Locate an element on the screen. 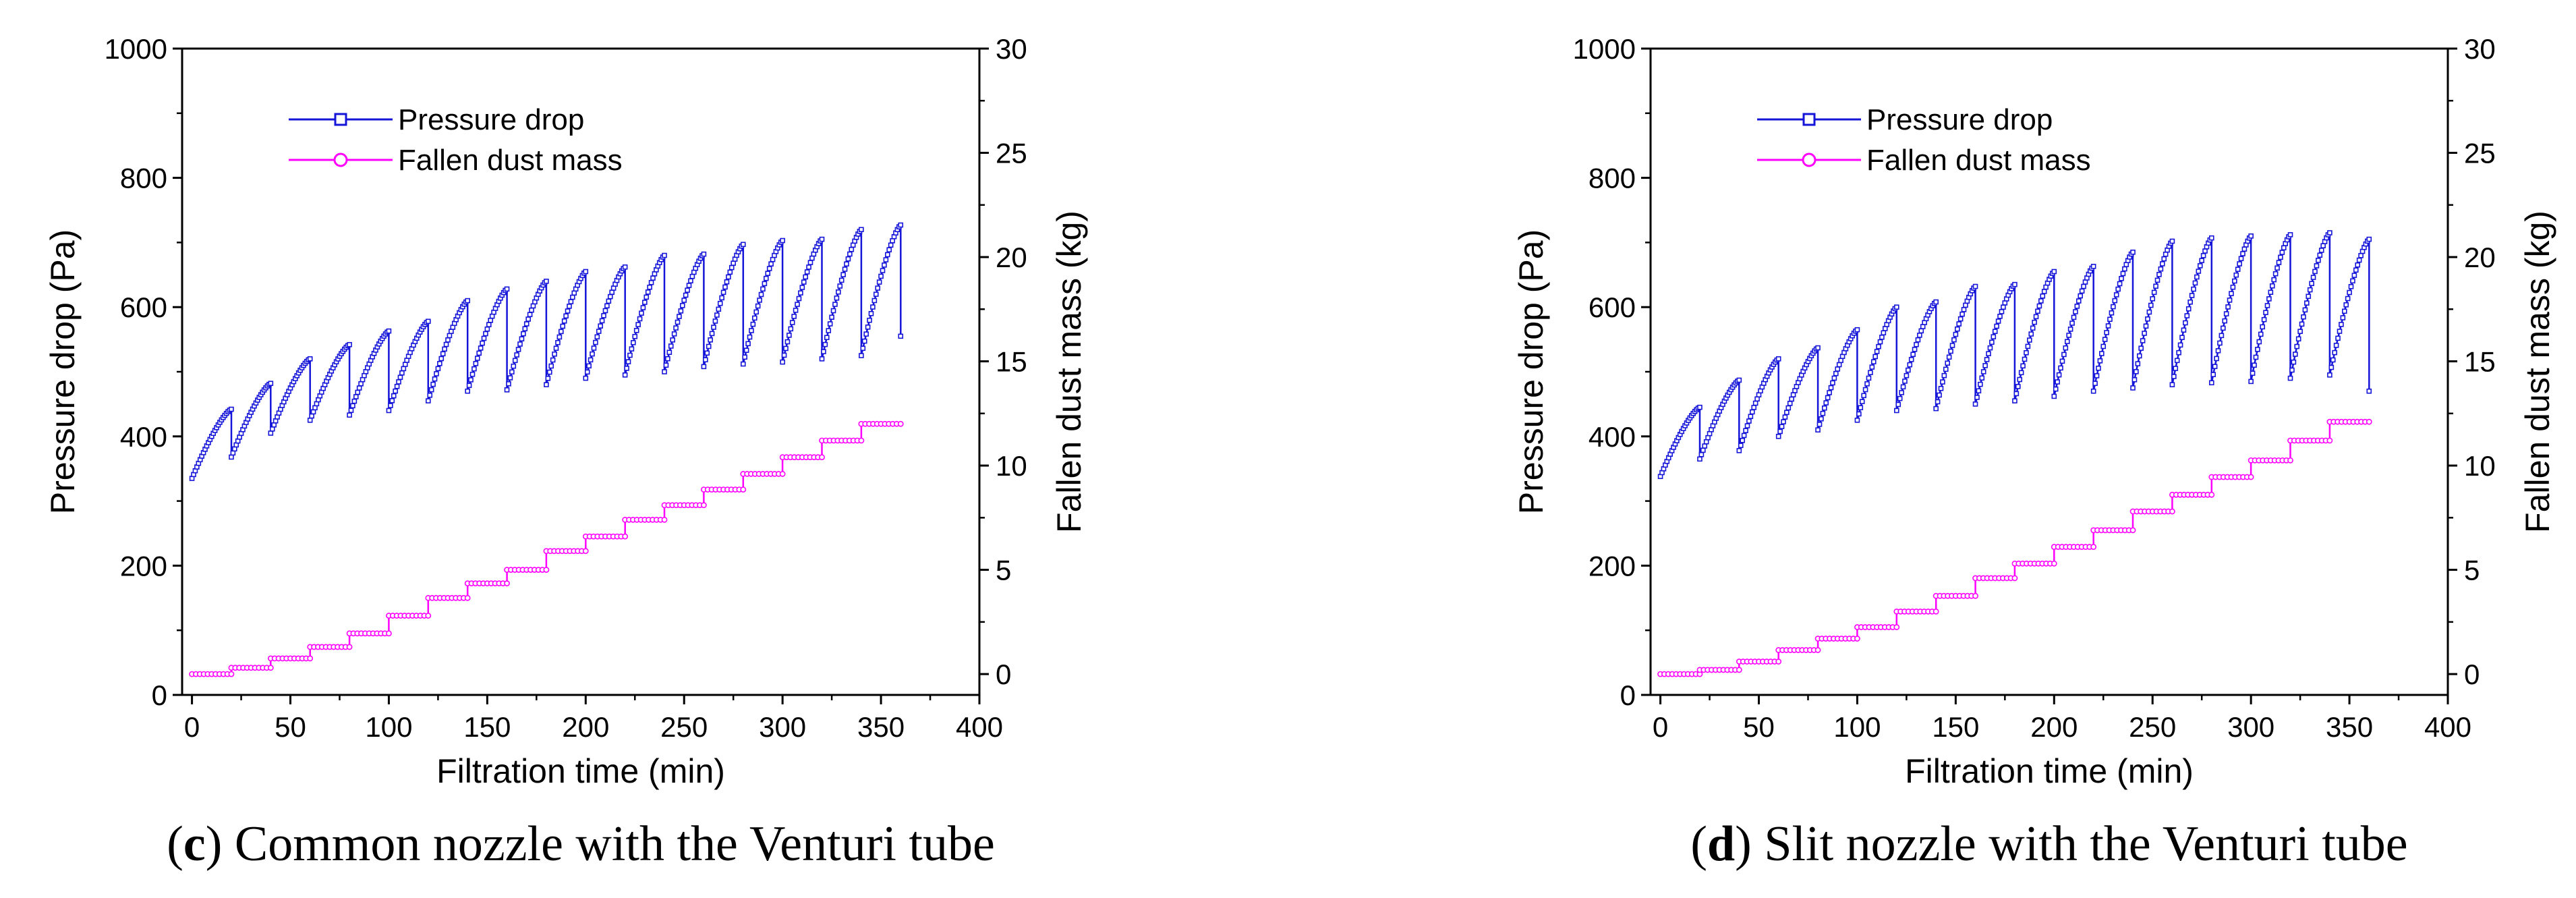  x-tick-label: 300 is located at coordinates (782, 727).